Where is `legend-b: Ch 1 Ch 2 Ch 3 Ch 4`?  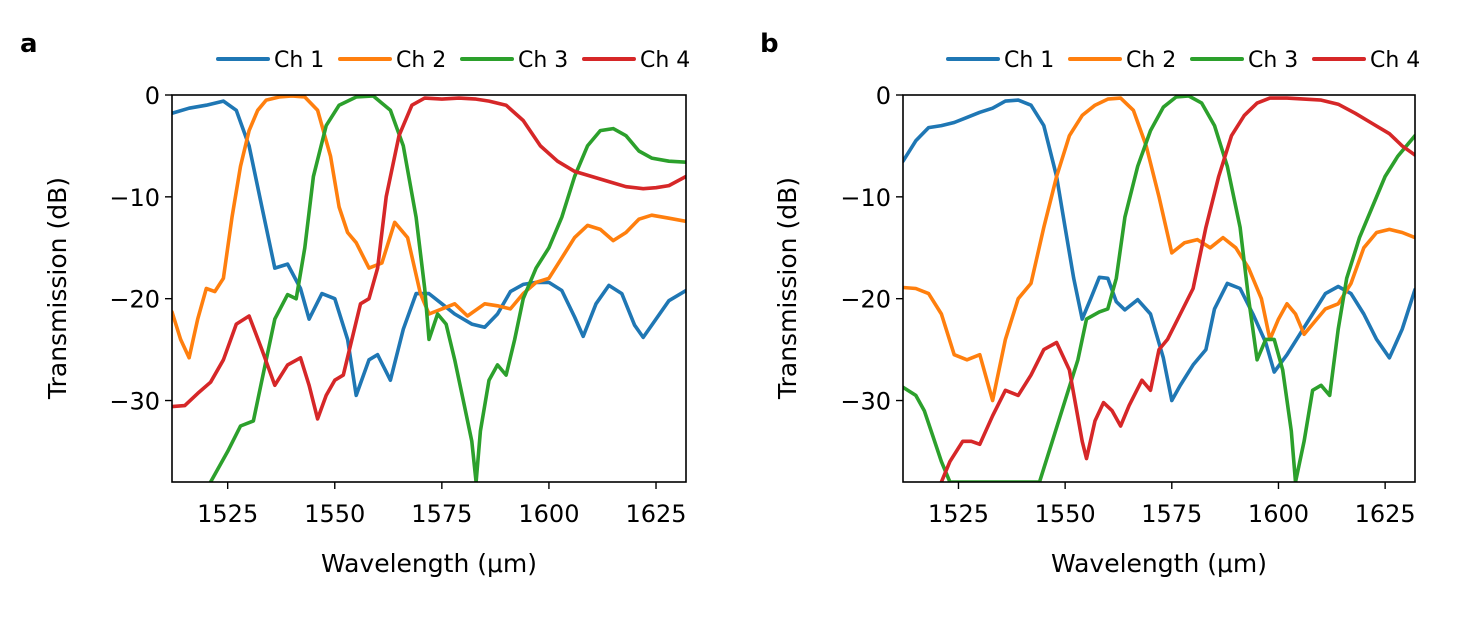
legend-b: Ch 1 Ch 2 Ch 3 Ch 4 is located at coordinates (1183, 60).